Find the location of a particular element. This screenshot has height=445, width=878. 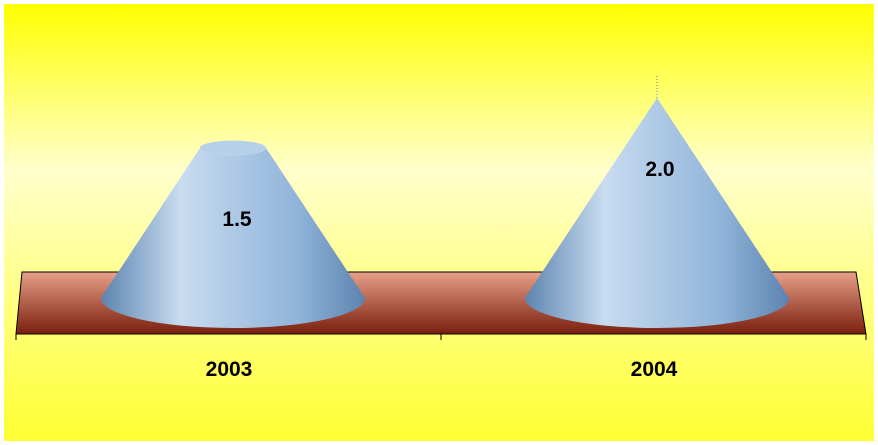

cone-2003 is located at coordinates (233, 238).